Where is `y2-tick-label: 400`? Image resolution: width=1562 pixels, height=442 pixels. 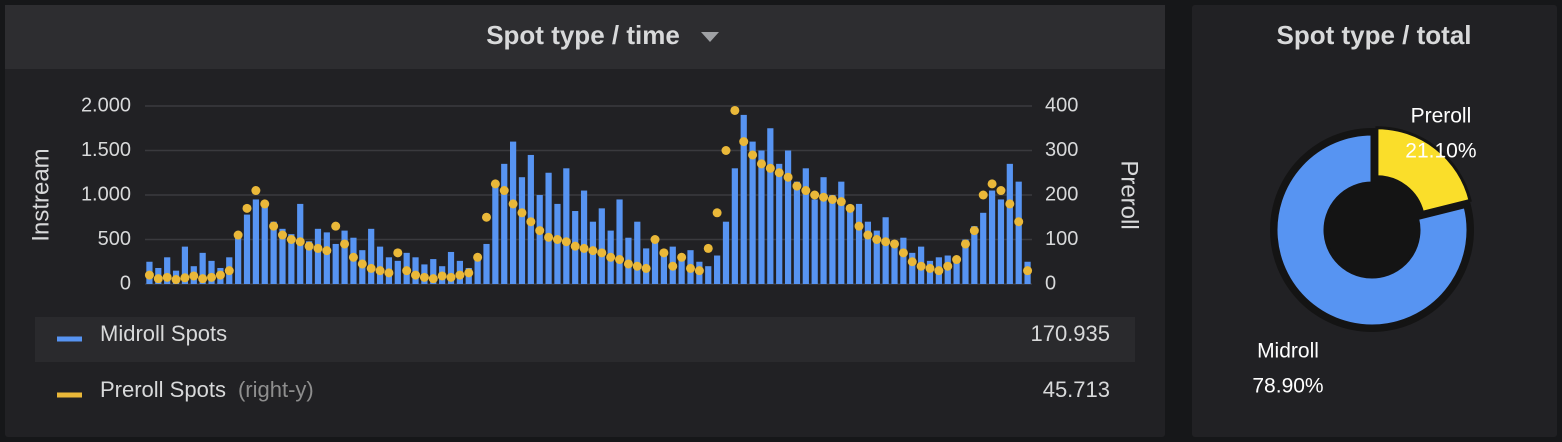
y2-tick-label: 400 is located at coordinates (1061, 105).